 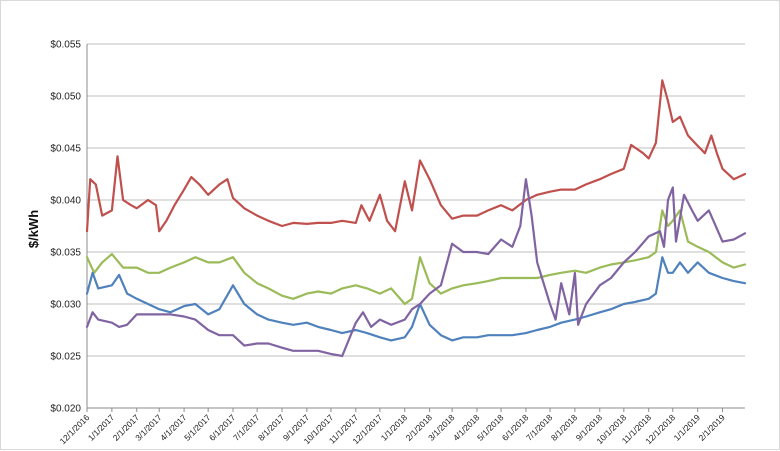 What do you see at coordinates (65, 45) in the screenshot?
I see `y-tick-label: $0.055` at bounding box center [65, 45].